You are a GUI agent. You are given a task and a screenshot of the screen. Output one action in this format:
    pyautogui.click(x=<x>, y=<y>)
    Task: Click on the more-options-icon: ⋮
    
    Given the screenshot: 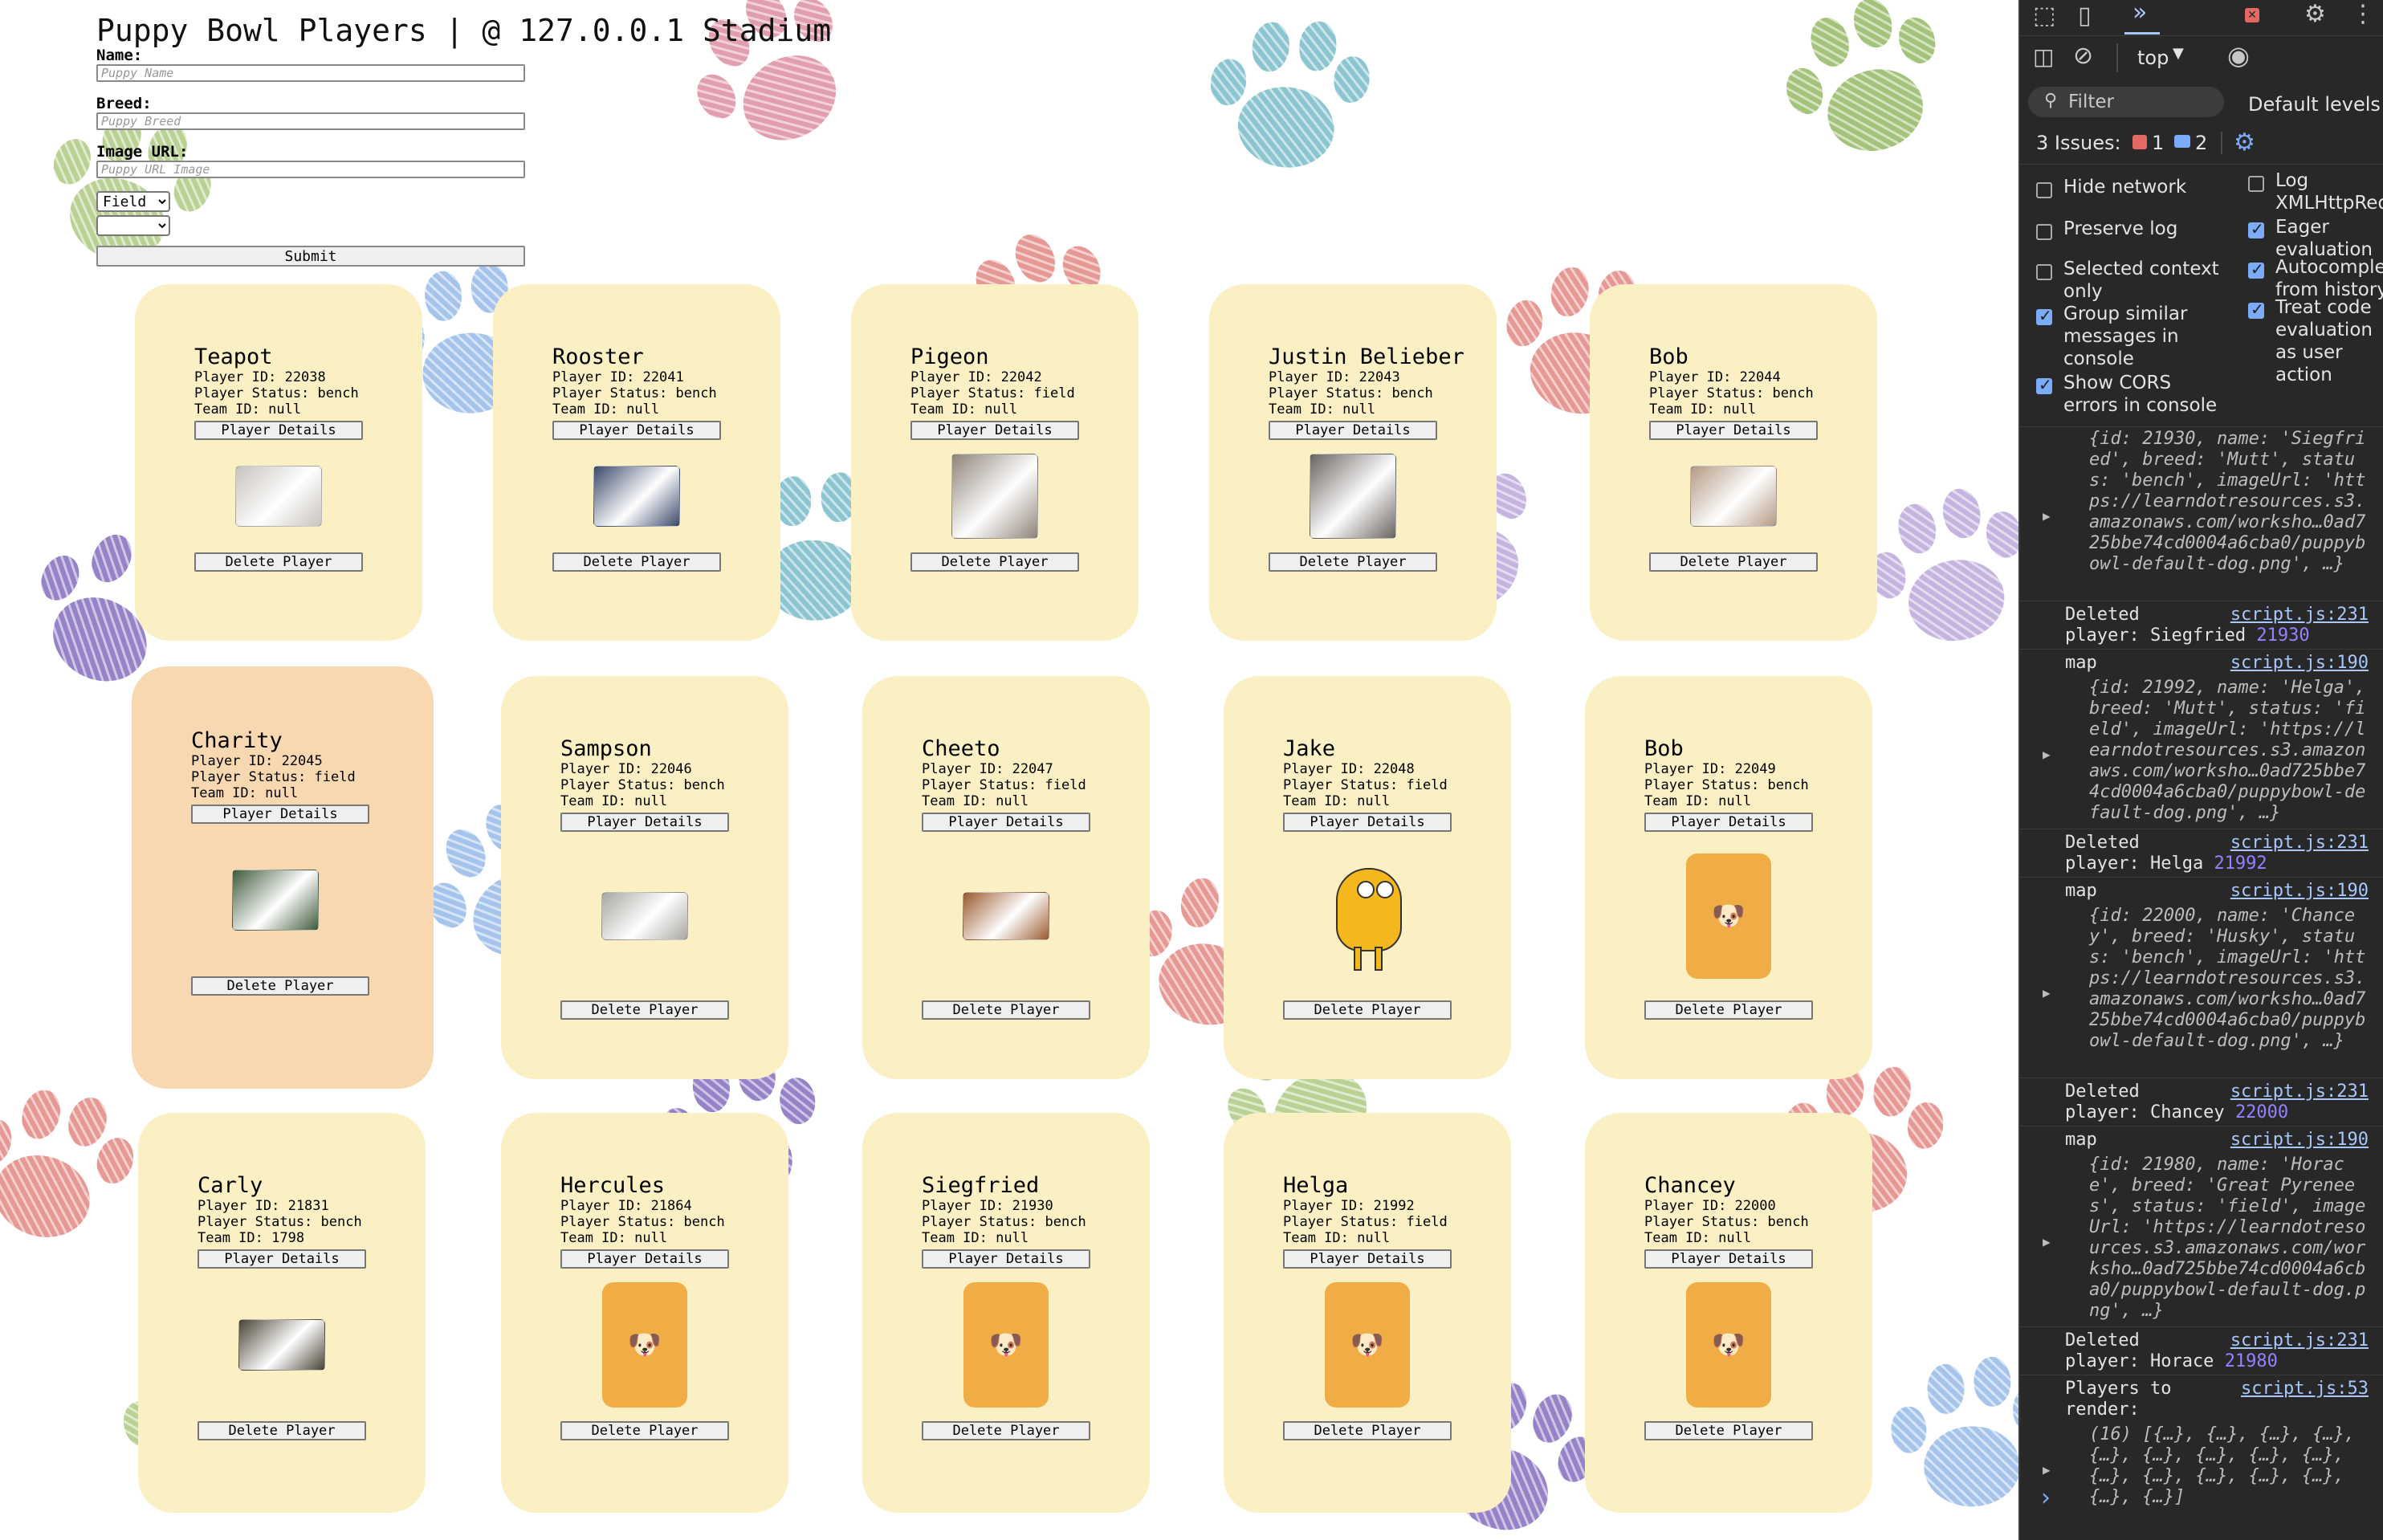 What is the action you would take?
    pyautogui.click(x=2363, y=14)
    